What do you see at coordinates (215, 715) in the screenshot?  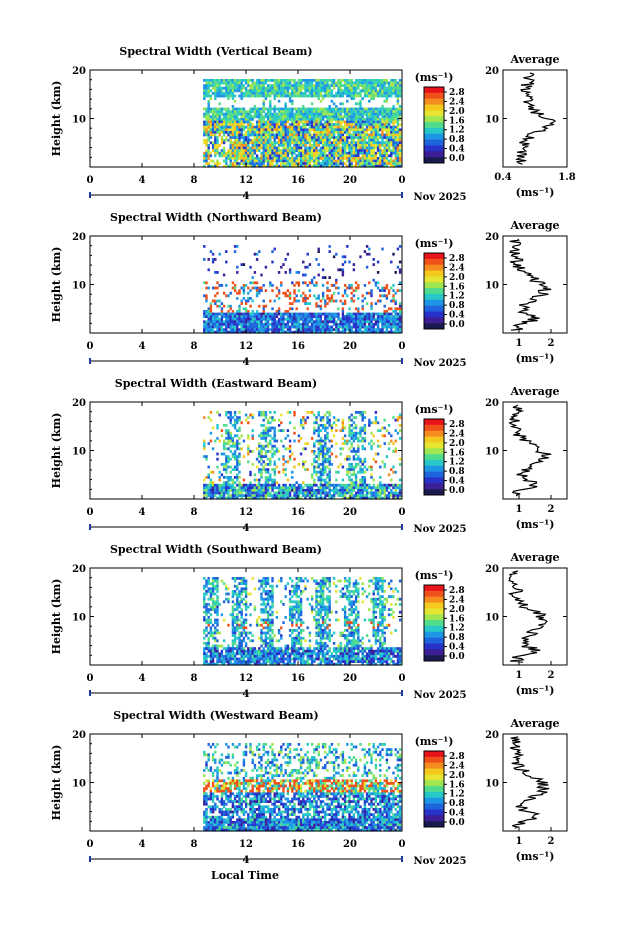 I see `panel-title: Spectral Width (Westward Beam)` at bounding box center [215, 715].